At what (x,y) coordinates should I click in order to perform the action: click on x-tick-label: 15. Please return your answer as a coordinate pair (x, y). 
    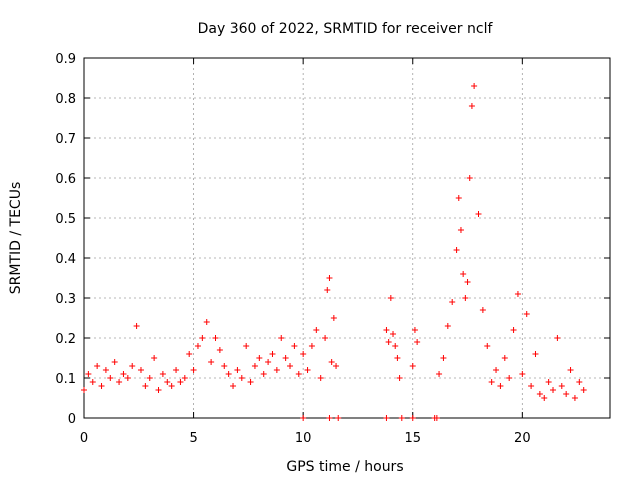
    Looking at the image, I should click on (412, 438).